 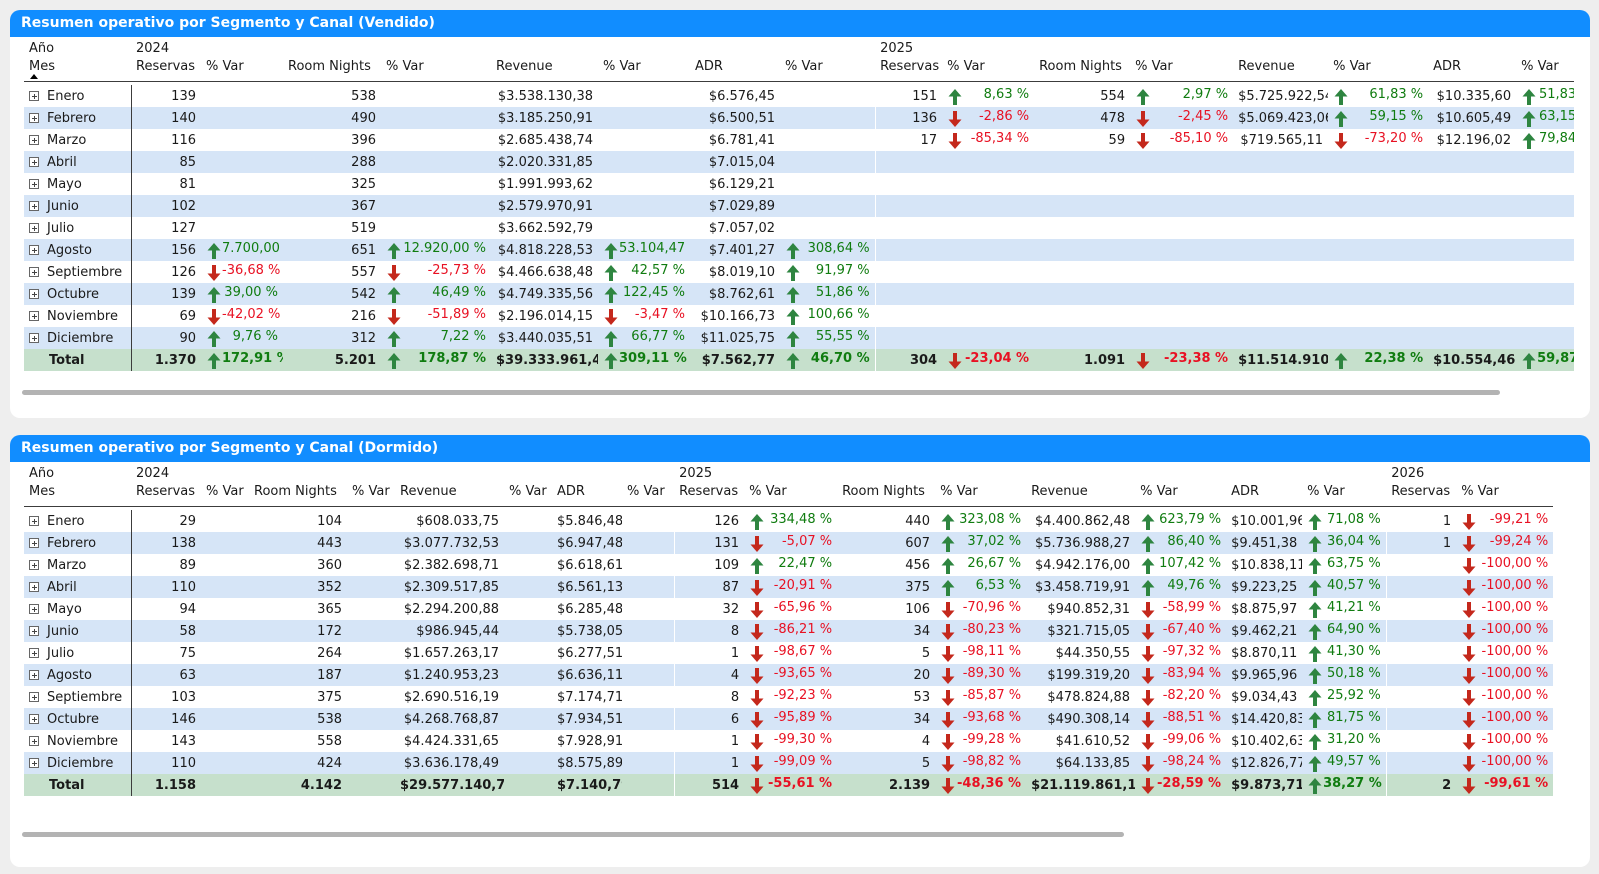 What do you see at coordinates (1315, 675) in the screenshot?
I see `arrow-up-icon` at bounding box center [1315, 675].